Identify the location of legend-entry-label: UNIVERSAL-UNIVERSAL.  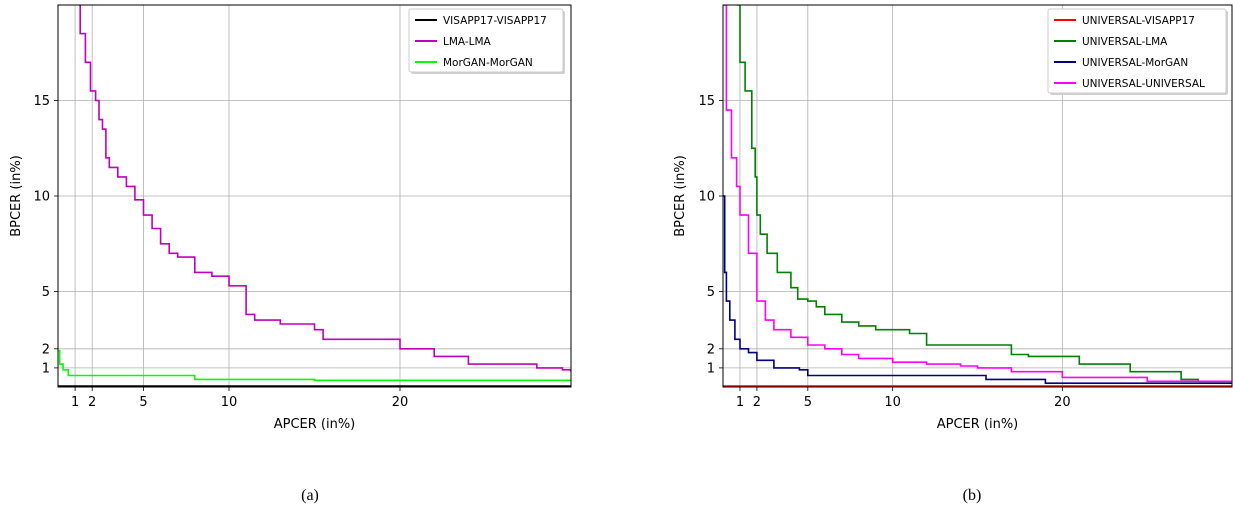
(1143, 84).